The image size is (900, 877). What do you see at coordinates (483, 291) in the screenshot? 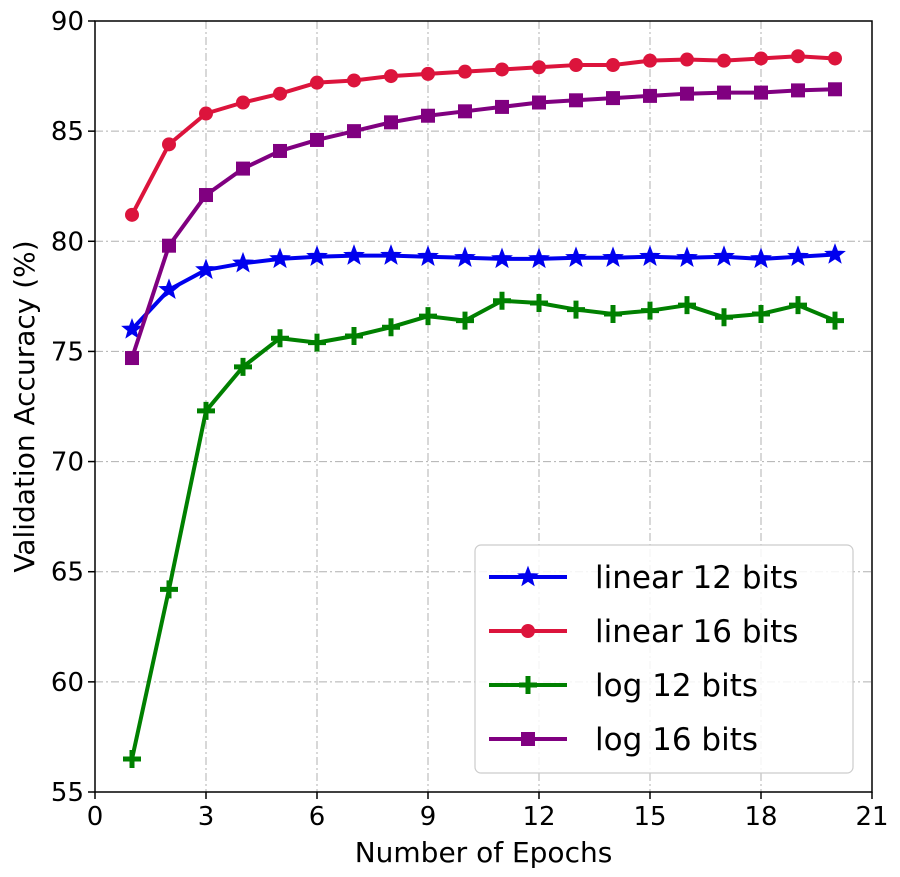
I see `series-linear-12-bits` at bounding box center [483, 291].